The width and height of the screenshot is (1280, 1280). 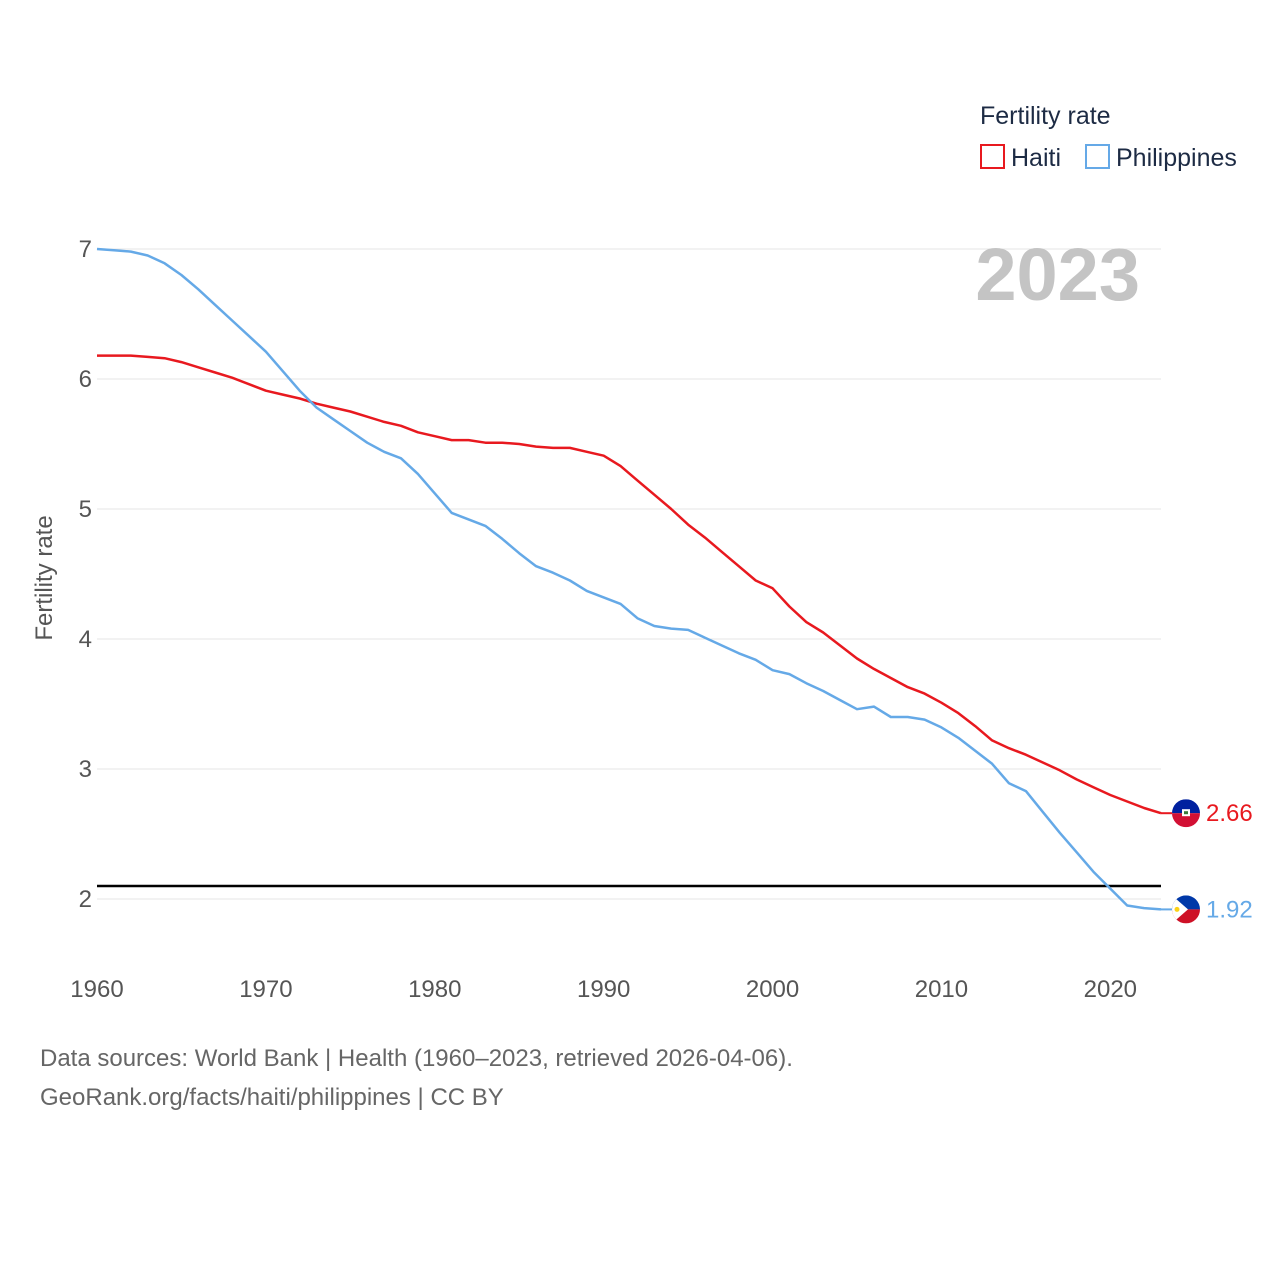 I want to click on end-label-philippines: 1.92, so click(x=1229, y=909).